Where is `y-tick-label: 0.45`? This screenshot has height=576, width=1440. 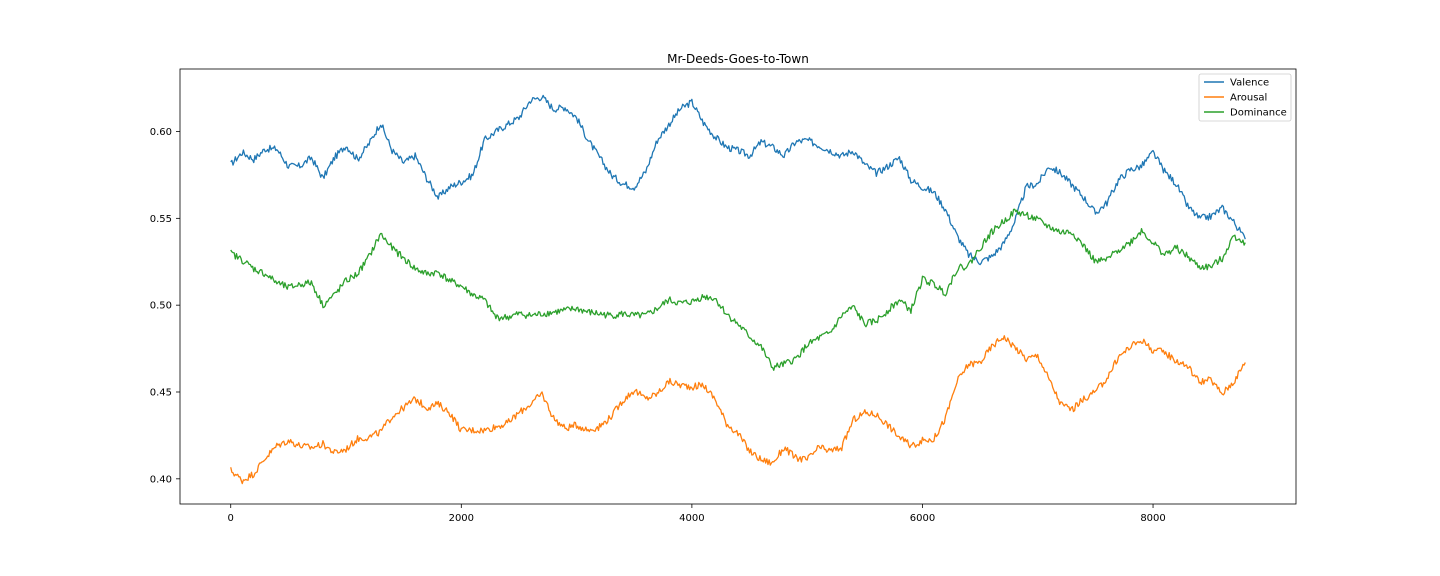
y-tick-label: 0.45 is located at coordinates (161, 392).